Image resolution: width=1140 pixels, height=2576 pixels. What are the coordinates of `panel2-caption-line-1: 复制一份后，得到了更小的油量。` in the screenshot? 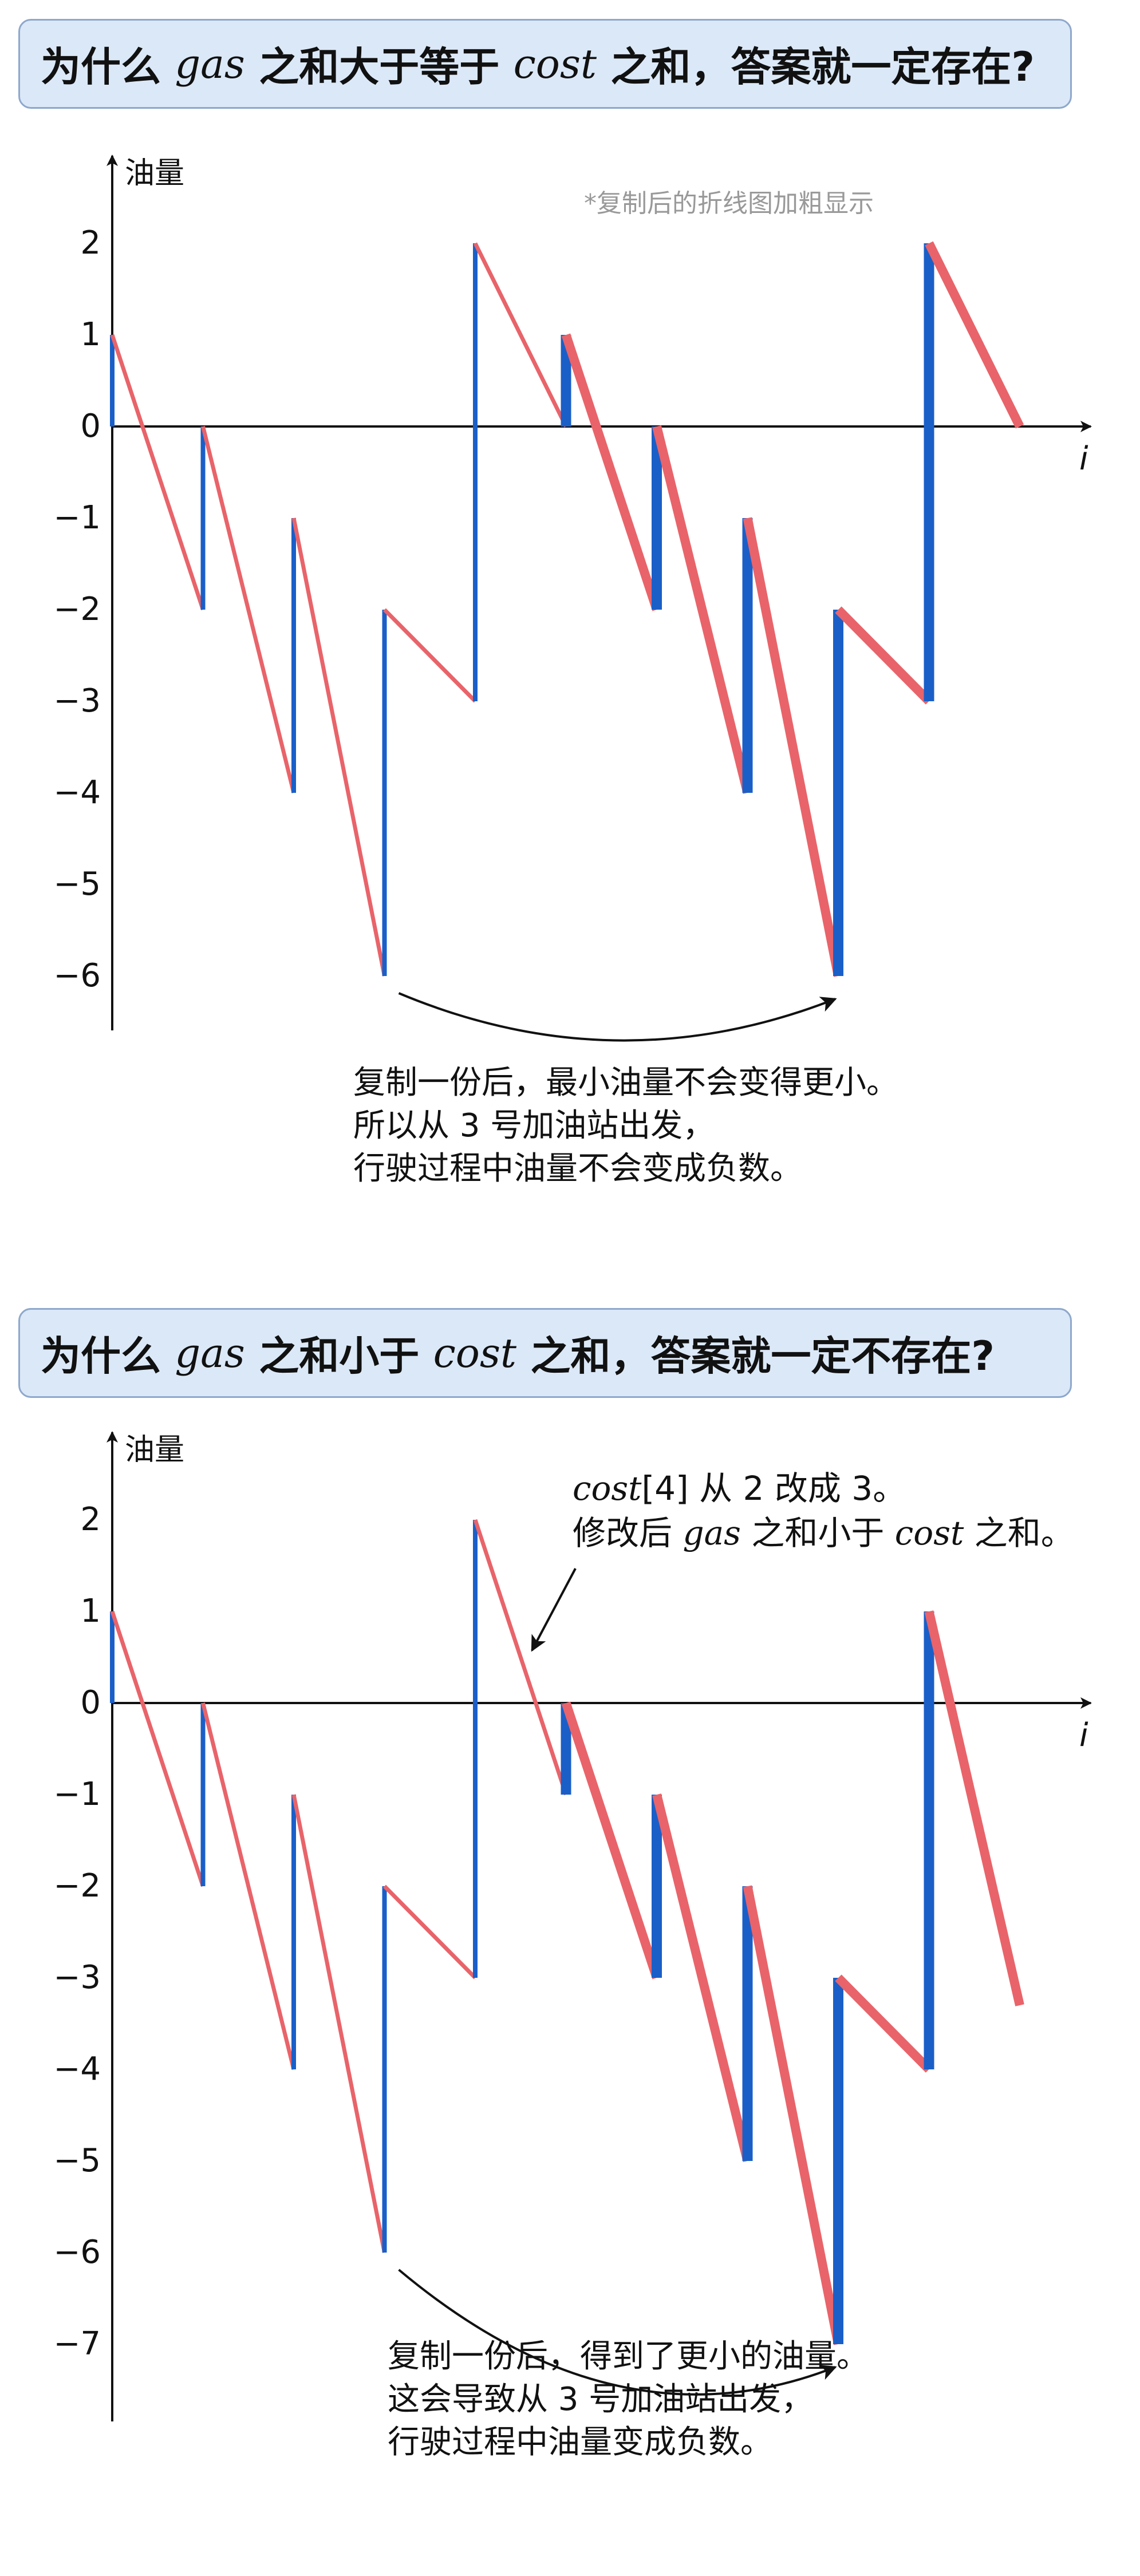 It's located at (628, 2356).